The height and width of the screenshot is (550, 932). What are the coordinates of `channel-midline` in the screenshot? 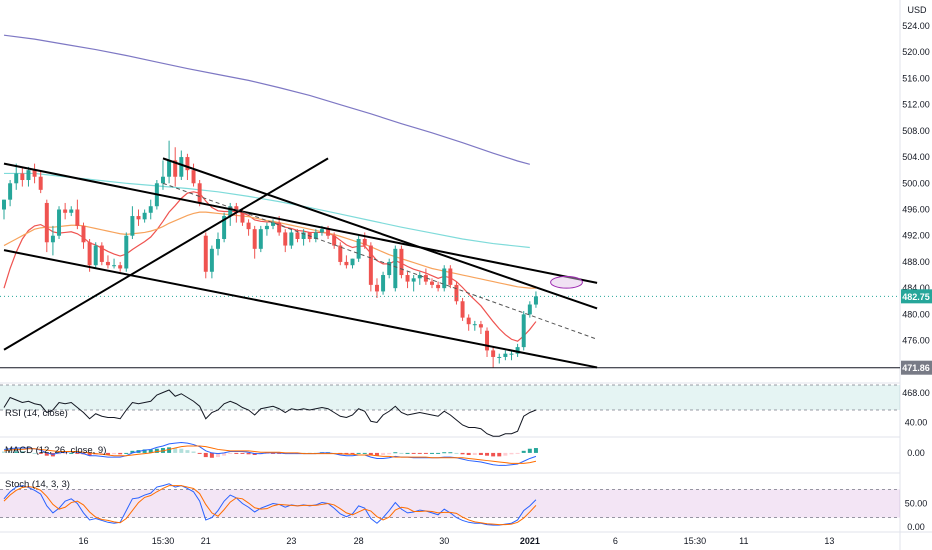 It's located at (380, 261).